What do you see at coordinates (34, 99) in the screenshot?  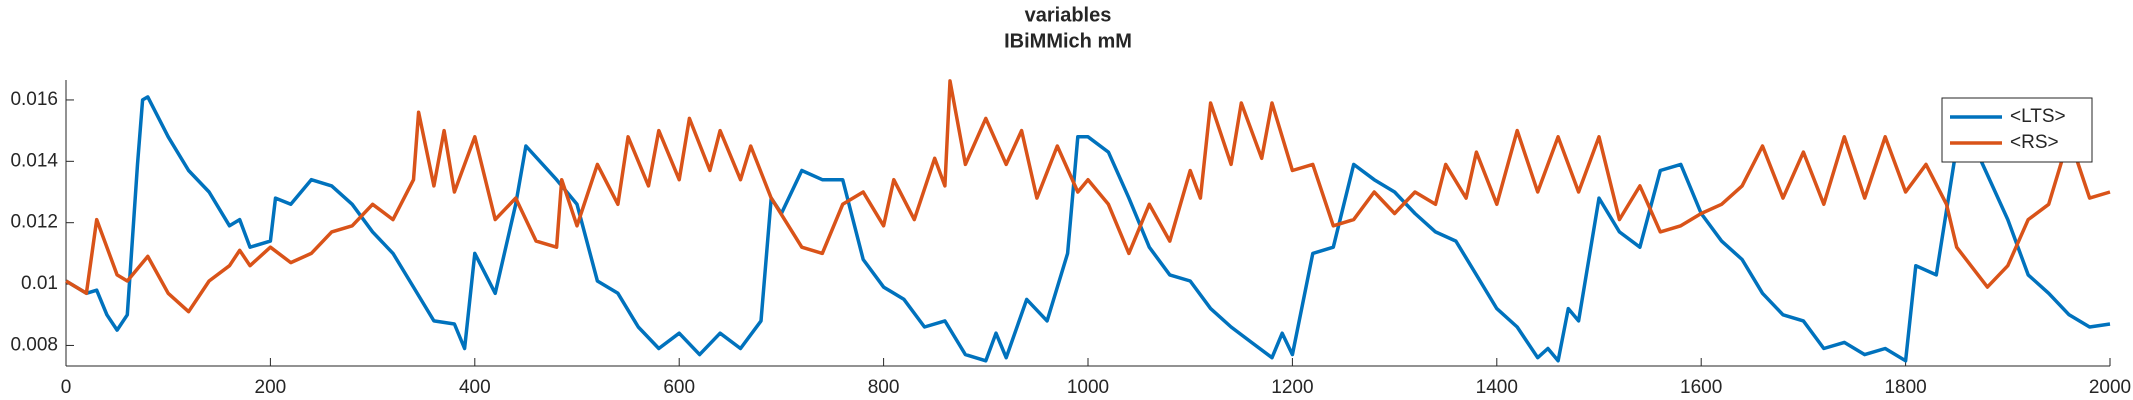 I see `y-tick-label: 0.016` at bounding box center [34, 99].